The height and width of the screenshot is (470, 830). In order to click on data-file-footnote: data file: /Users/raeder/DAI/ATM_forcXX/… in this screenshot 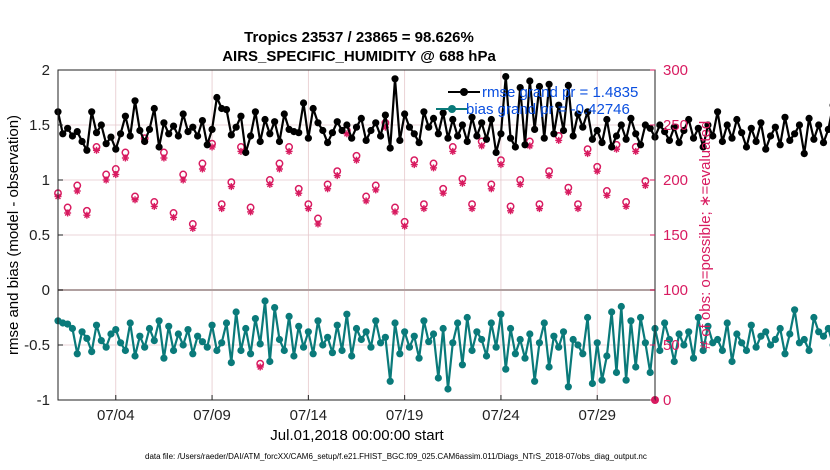, I will do `click(396, 456)`.